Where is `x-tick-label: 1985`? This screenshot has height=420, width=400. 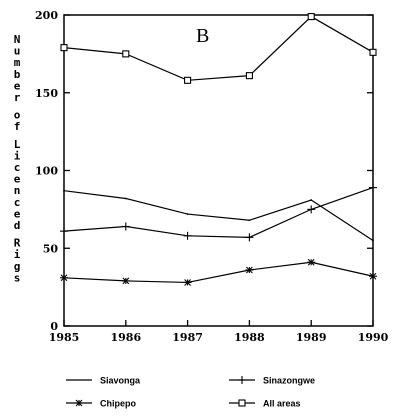
x-tick-label: 1985 is located at coordinates (64, 337).